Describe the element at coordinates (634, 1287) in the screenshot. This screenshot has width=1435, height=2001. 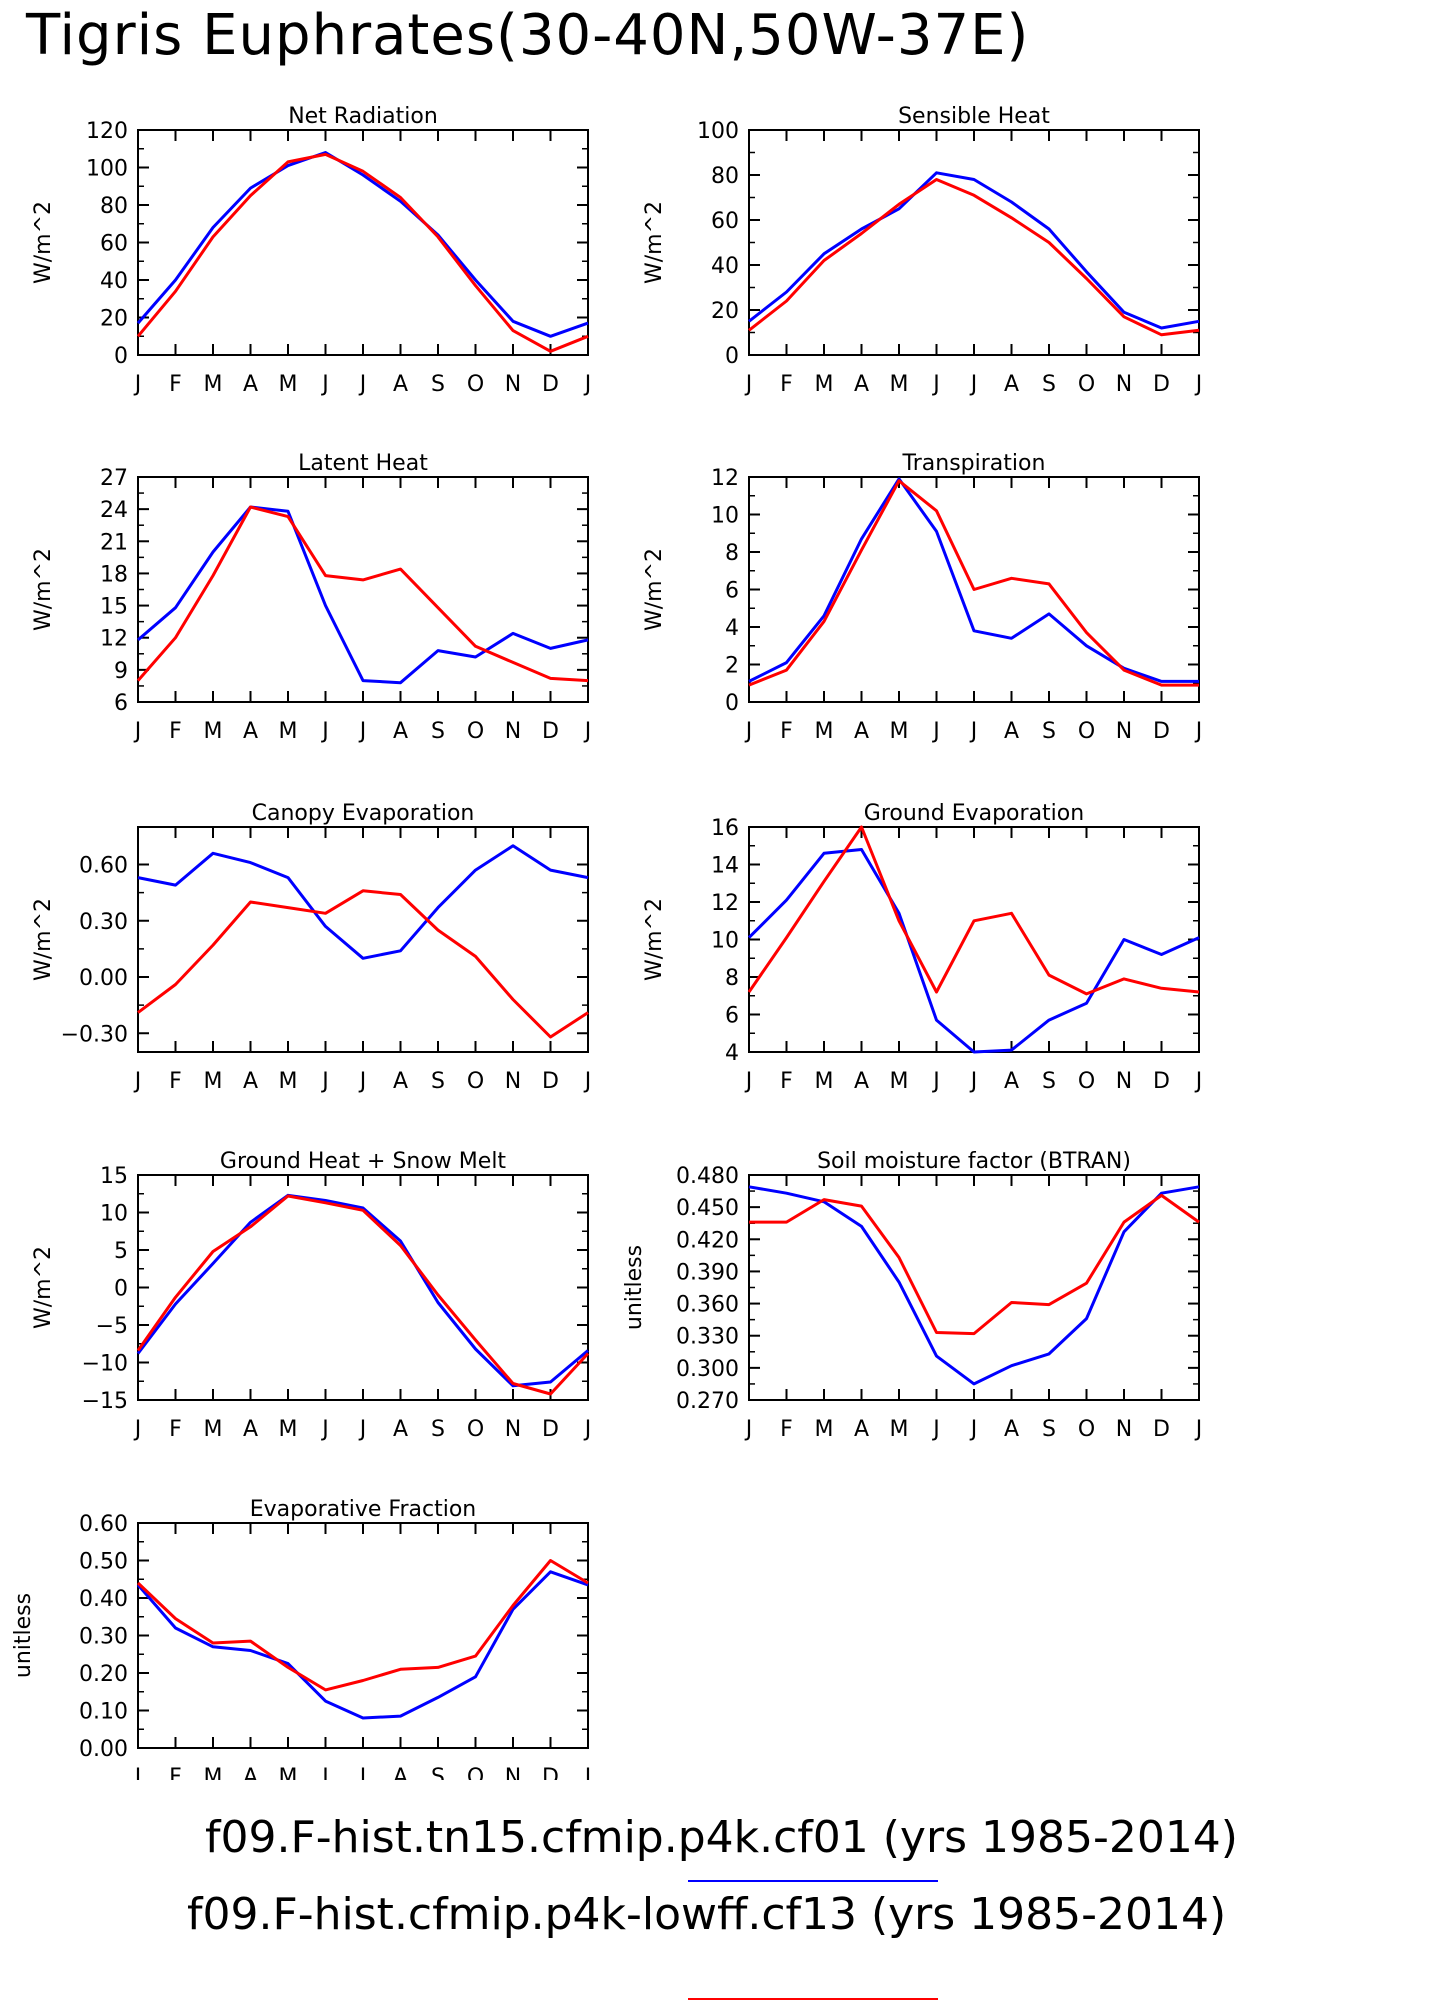
I see `y-axis-label: unitless` at that location.